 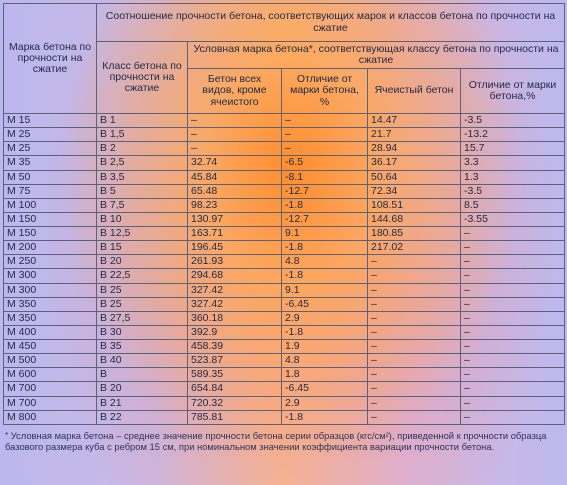 I want to click on cell-mark: М 200, so click(x=50, y=248).